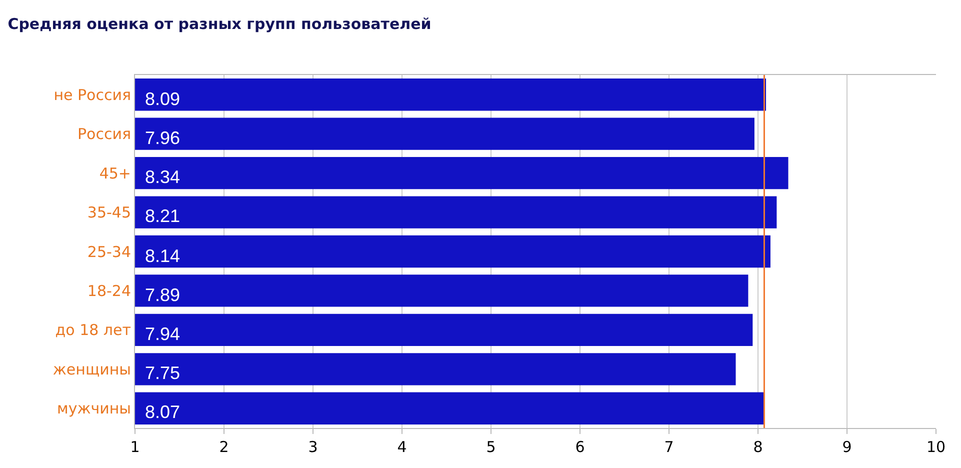 This screenshot has width=961, height=468. Describe the element at coordinates (758, 447) in the screenshot. I see `x-tick-label: 8` at that location.